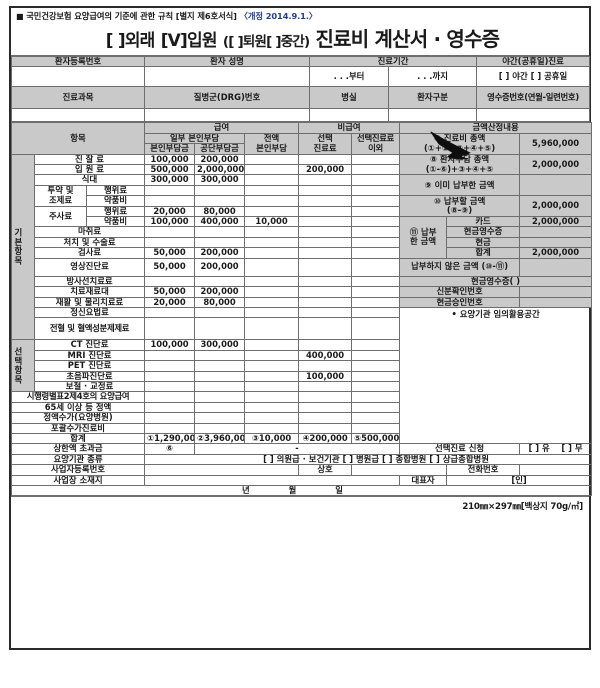  Describe the element at coordinates (170, 211) in the screenshot. I see `row-self-5: 20,000` at that location.